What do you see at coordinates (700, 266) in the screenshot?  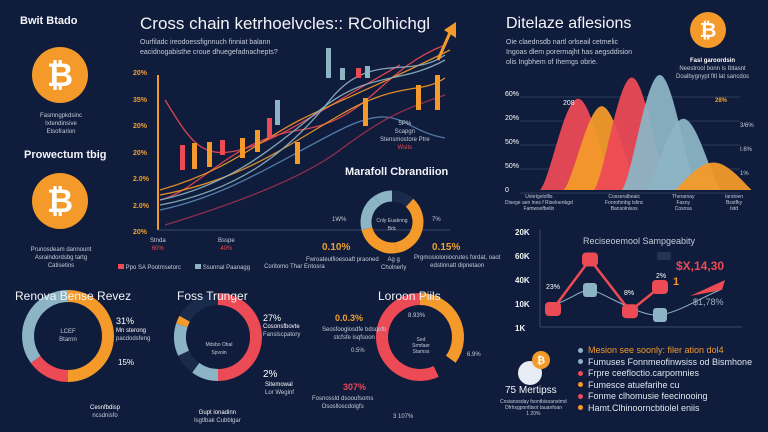 I see `sens-price: $X,14,30` at bounding box center [700, 266].